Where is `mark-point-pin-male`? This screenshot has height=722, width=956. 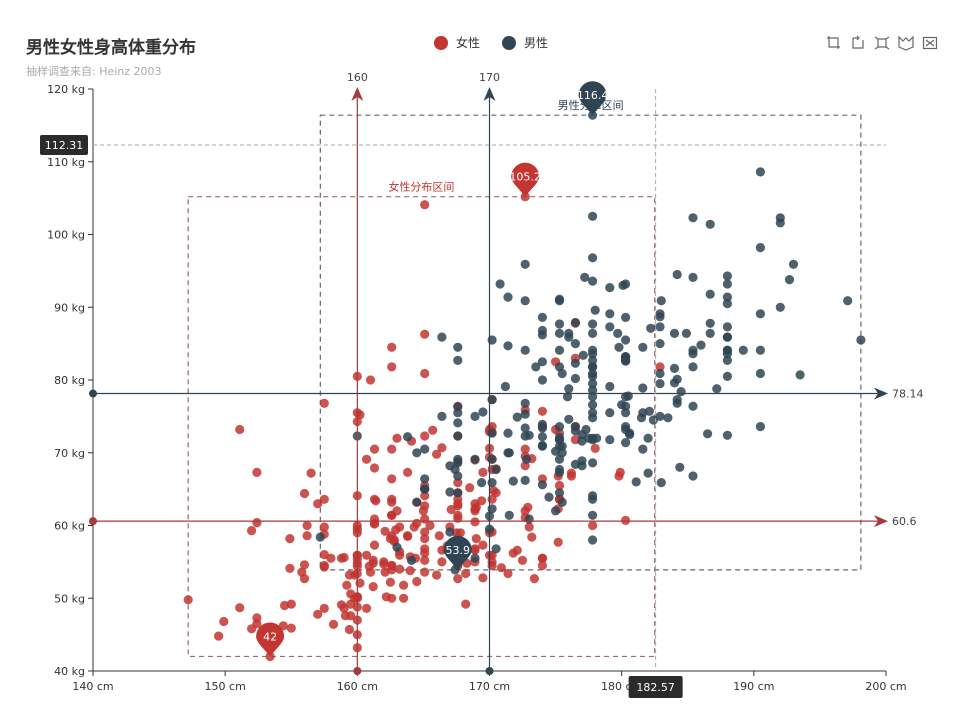
mark-point-pin-male is located at coordinates (457, 552).